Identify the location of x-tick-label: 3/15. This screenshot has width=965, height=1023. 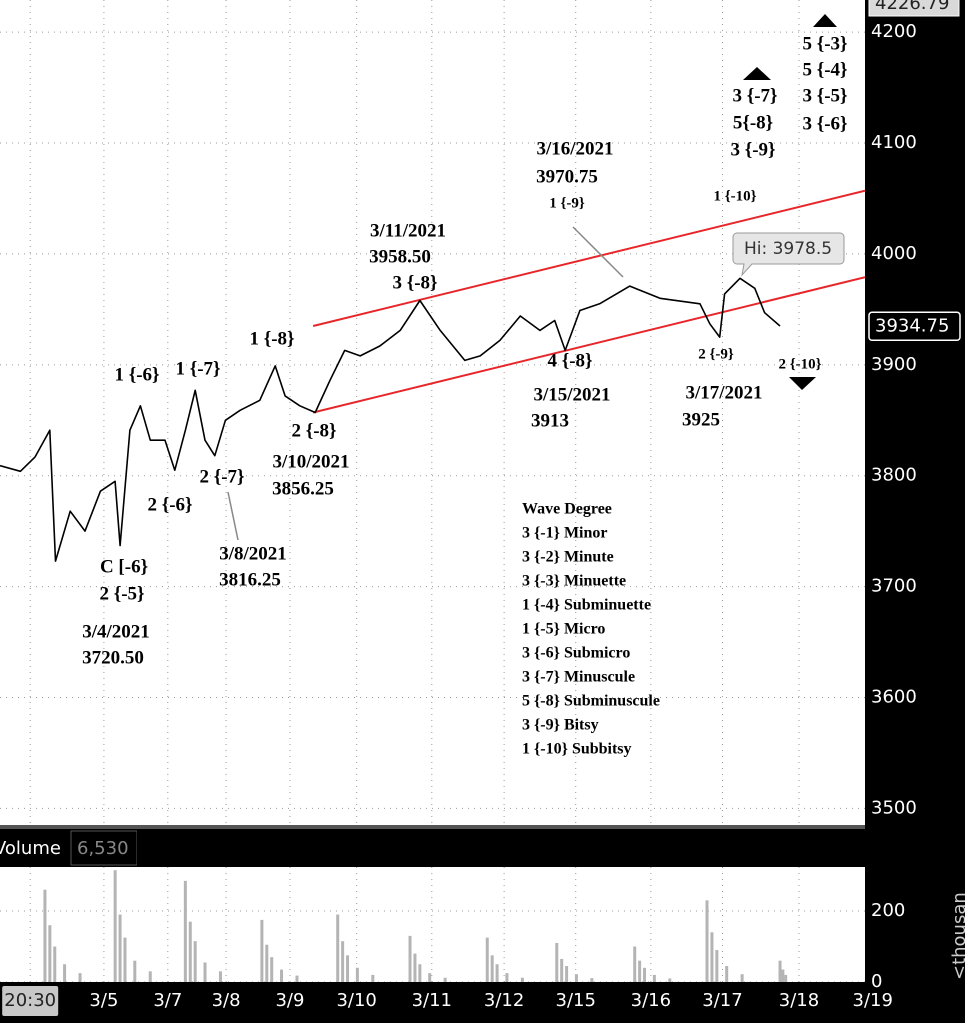
(576, 1000).